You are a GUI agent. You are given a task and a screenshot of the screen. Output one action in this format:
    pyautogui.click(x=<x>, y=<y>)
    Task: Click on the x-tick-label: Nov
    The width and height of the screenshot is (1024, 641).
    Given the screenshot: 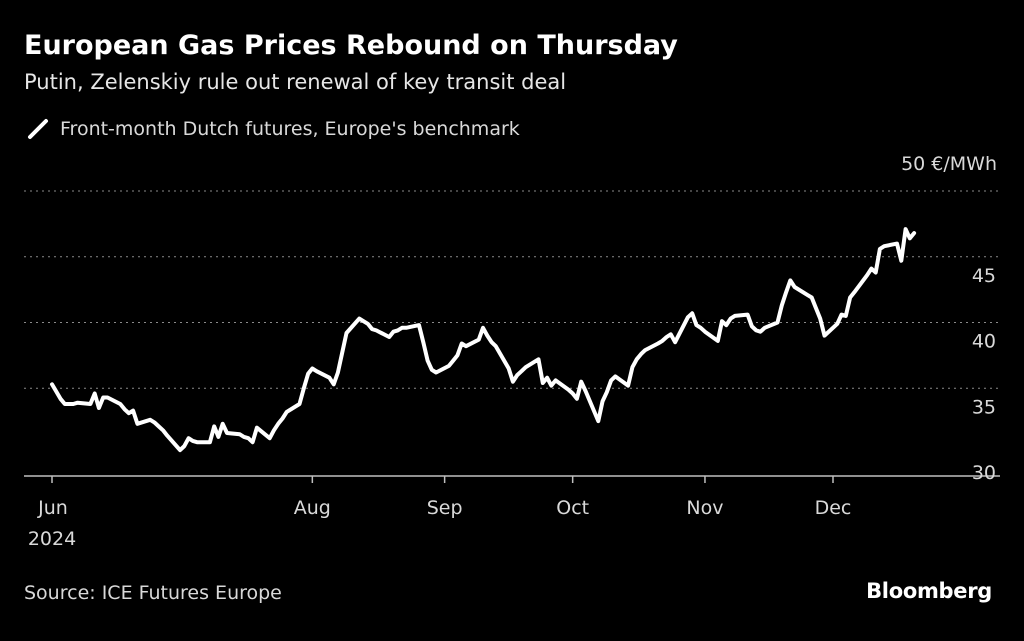 What is the action you would take?
    pyautogui.click(x=704, y=508)
    